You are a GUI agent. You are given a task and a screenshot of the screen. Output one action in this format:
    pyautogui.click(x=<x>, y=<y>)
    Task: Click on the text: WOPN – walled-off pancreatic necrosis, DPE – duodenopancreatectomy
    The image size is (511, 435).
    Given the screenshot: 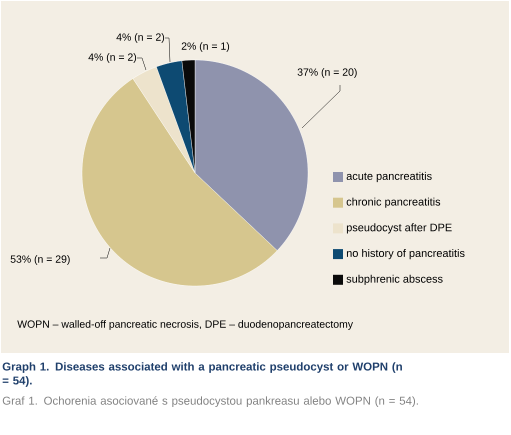 What is the action you would take?
    pyautogui.click(x=185, y=325)
    